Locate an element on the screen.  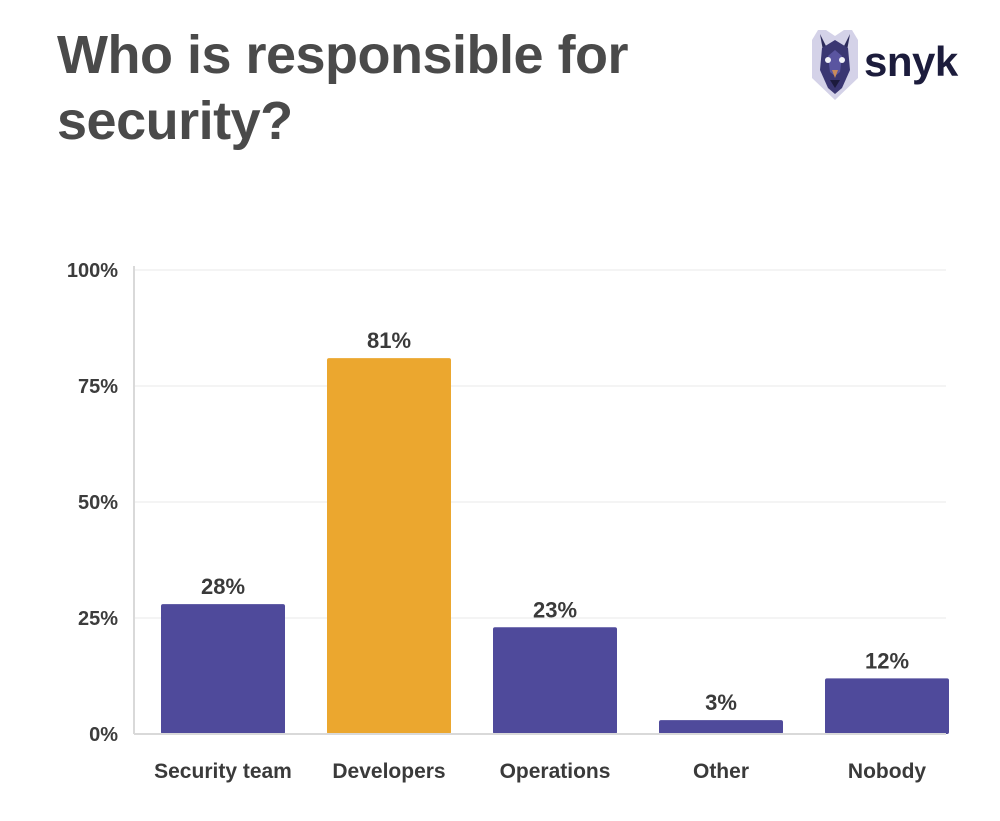
doberman-icon is located at coordinates (835, 65).